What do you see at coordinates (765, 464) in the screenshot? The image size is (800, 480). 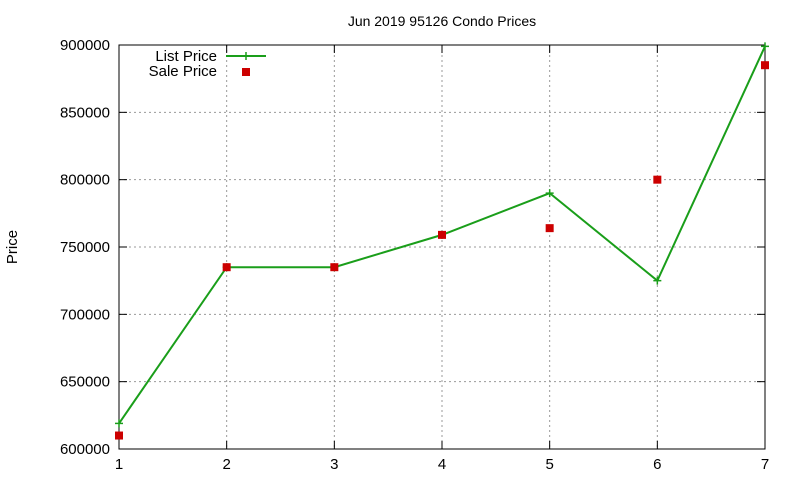 I see `x-tick-label: 7` at bounding box center [765, 464].